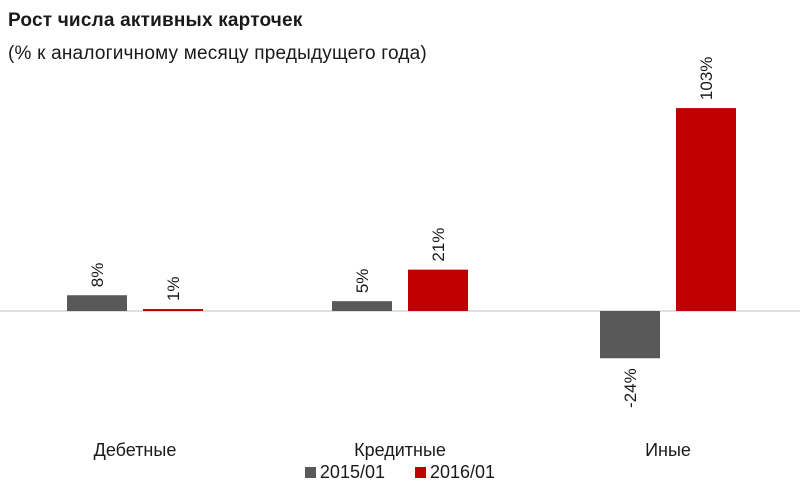 The height and width of the screenshot is (500, 800). Describe the element at coordinates (463, 472) in the screenshot. I see `legend-label-2016: 2016/01` at that location.